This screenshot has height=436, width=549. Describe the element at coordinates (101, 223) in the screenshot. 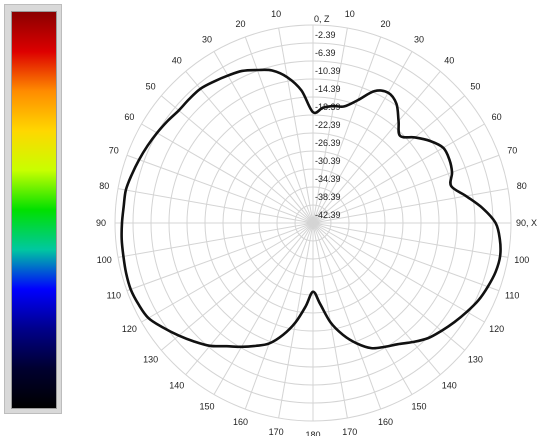

I see `angle-tick-label: 90` at that location.